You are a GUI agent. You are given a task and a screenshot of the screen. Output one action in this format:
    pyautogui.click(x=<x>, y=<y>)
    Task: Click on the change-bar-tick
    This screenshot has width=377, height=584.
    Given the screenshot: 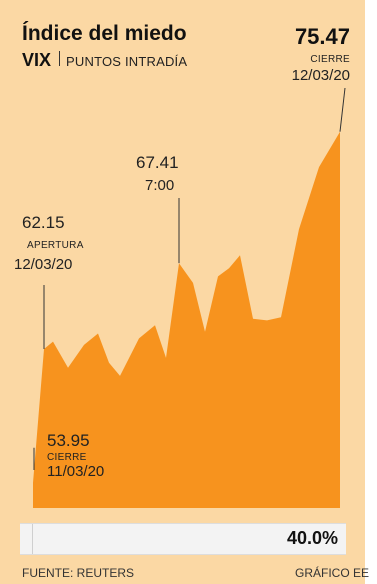 What is the action you would take?
    pyautogui.click(x=32, y=539)
    